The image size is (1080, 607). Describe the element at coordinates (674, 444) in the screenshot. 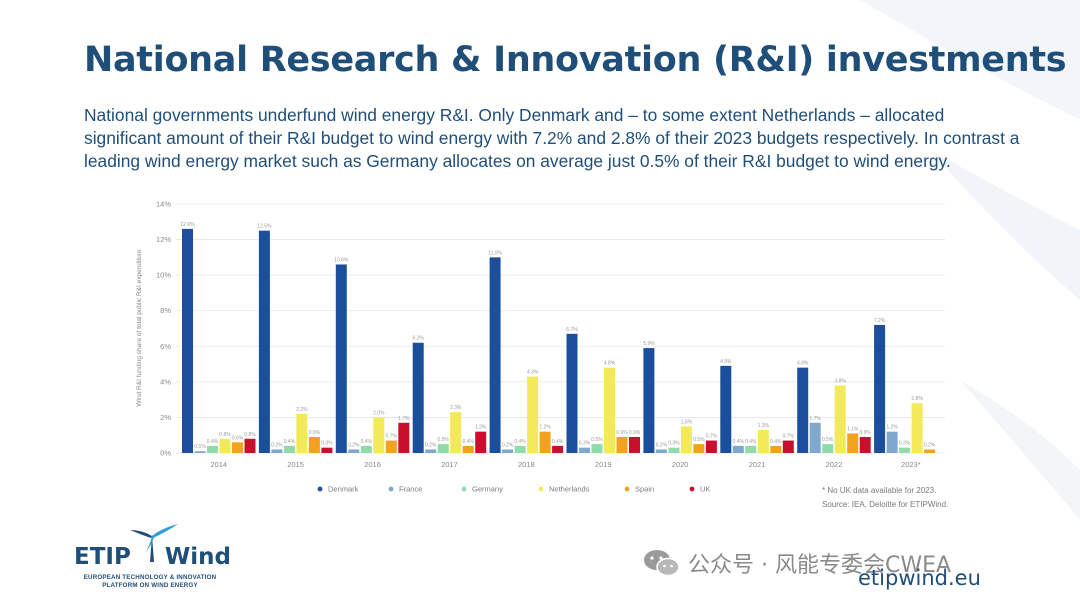

I see `data-label: 0.3%` at that location.